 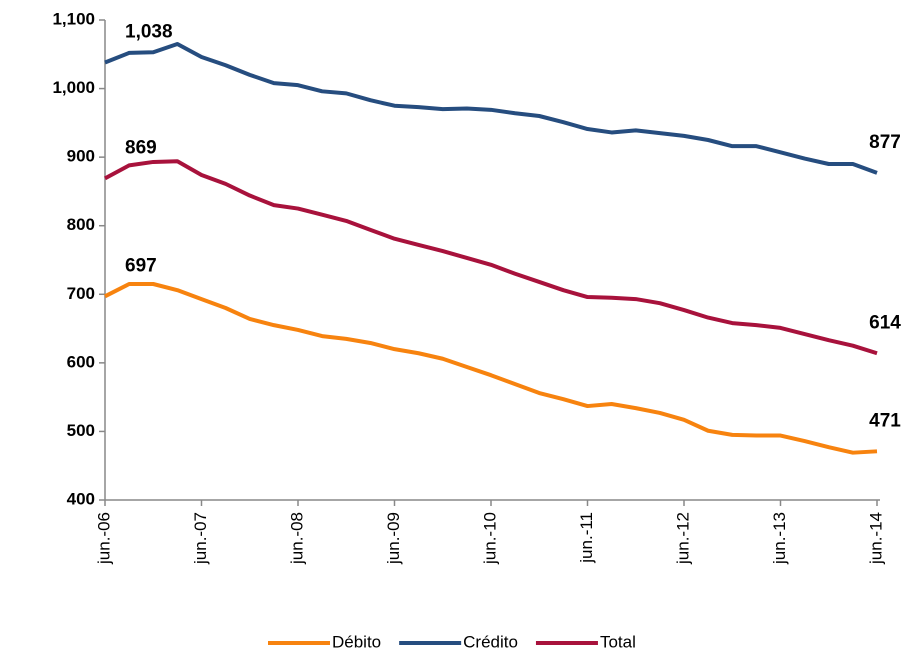 What do you see at coordinates (81, 293) in the screenshot?
I see `y-tick-label: 700` at bounding box center [81, 293].